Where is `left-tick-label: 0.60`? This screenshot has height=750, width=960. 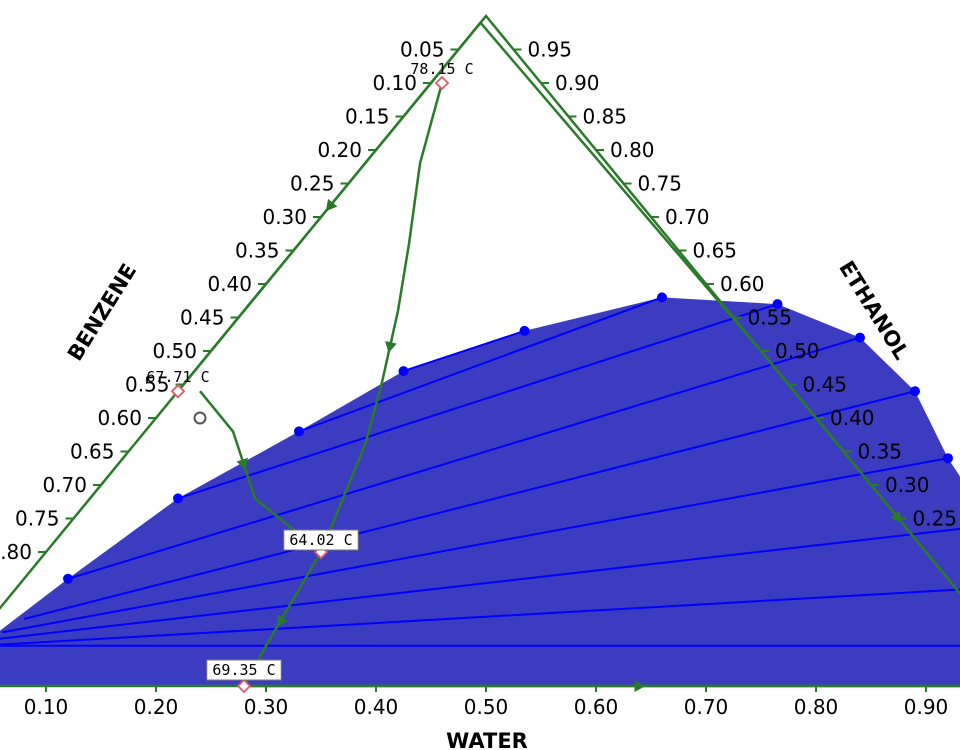
left-tick-label: 0.60 is located at coordinates (119, 418).